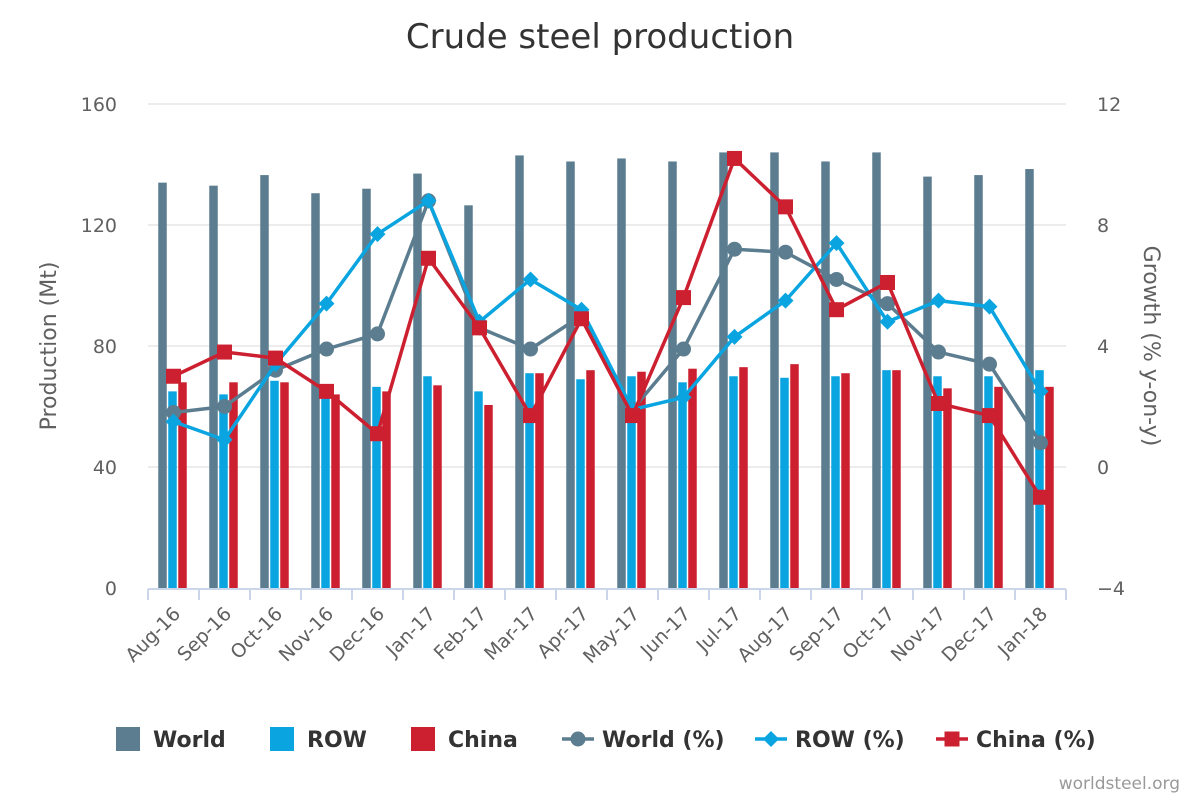 This screenshot has height=804, width=1200. I want to click on x-tick-label: Mar-17, so click(511, 634).